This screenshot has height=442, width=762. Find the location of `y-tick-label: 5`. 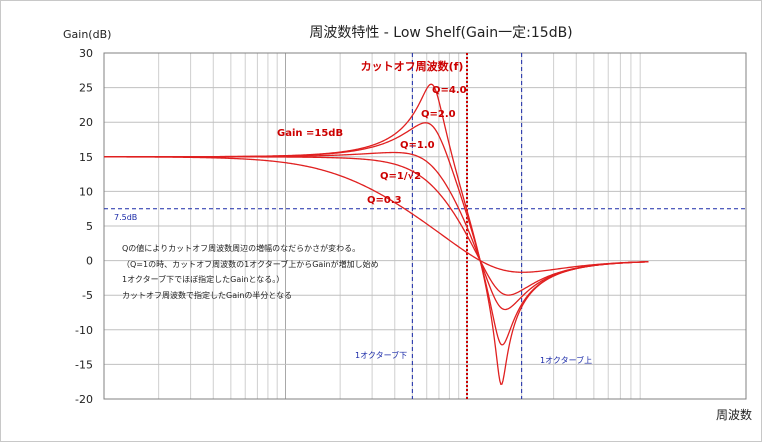

y-tick-label: 5 is located at coordinates (89, 226).